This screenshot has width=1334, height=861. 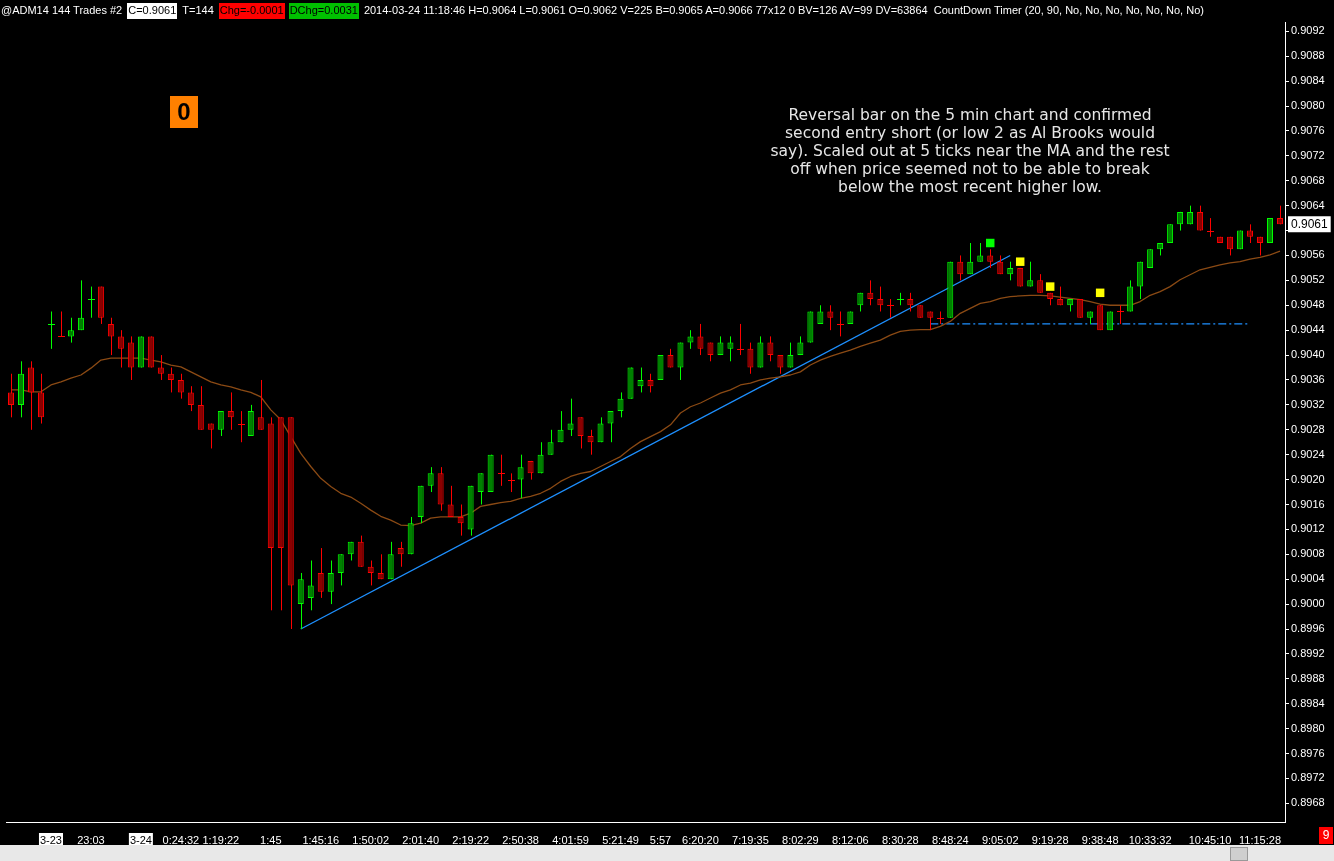 What do you see at coordinates (1308, 578) in the screenshot?
I see `y-tick-label: 0.9004` at bounding box center [1308, 578].